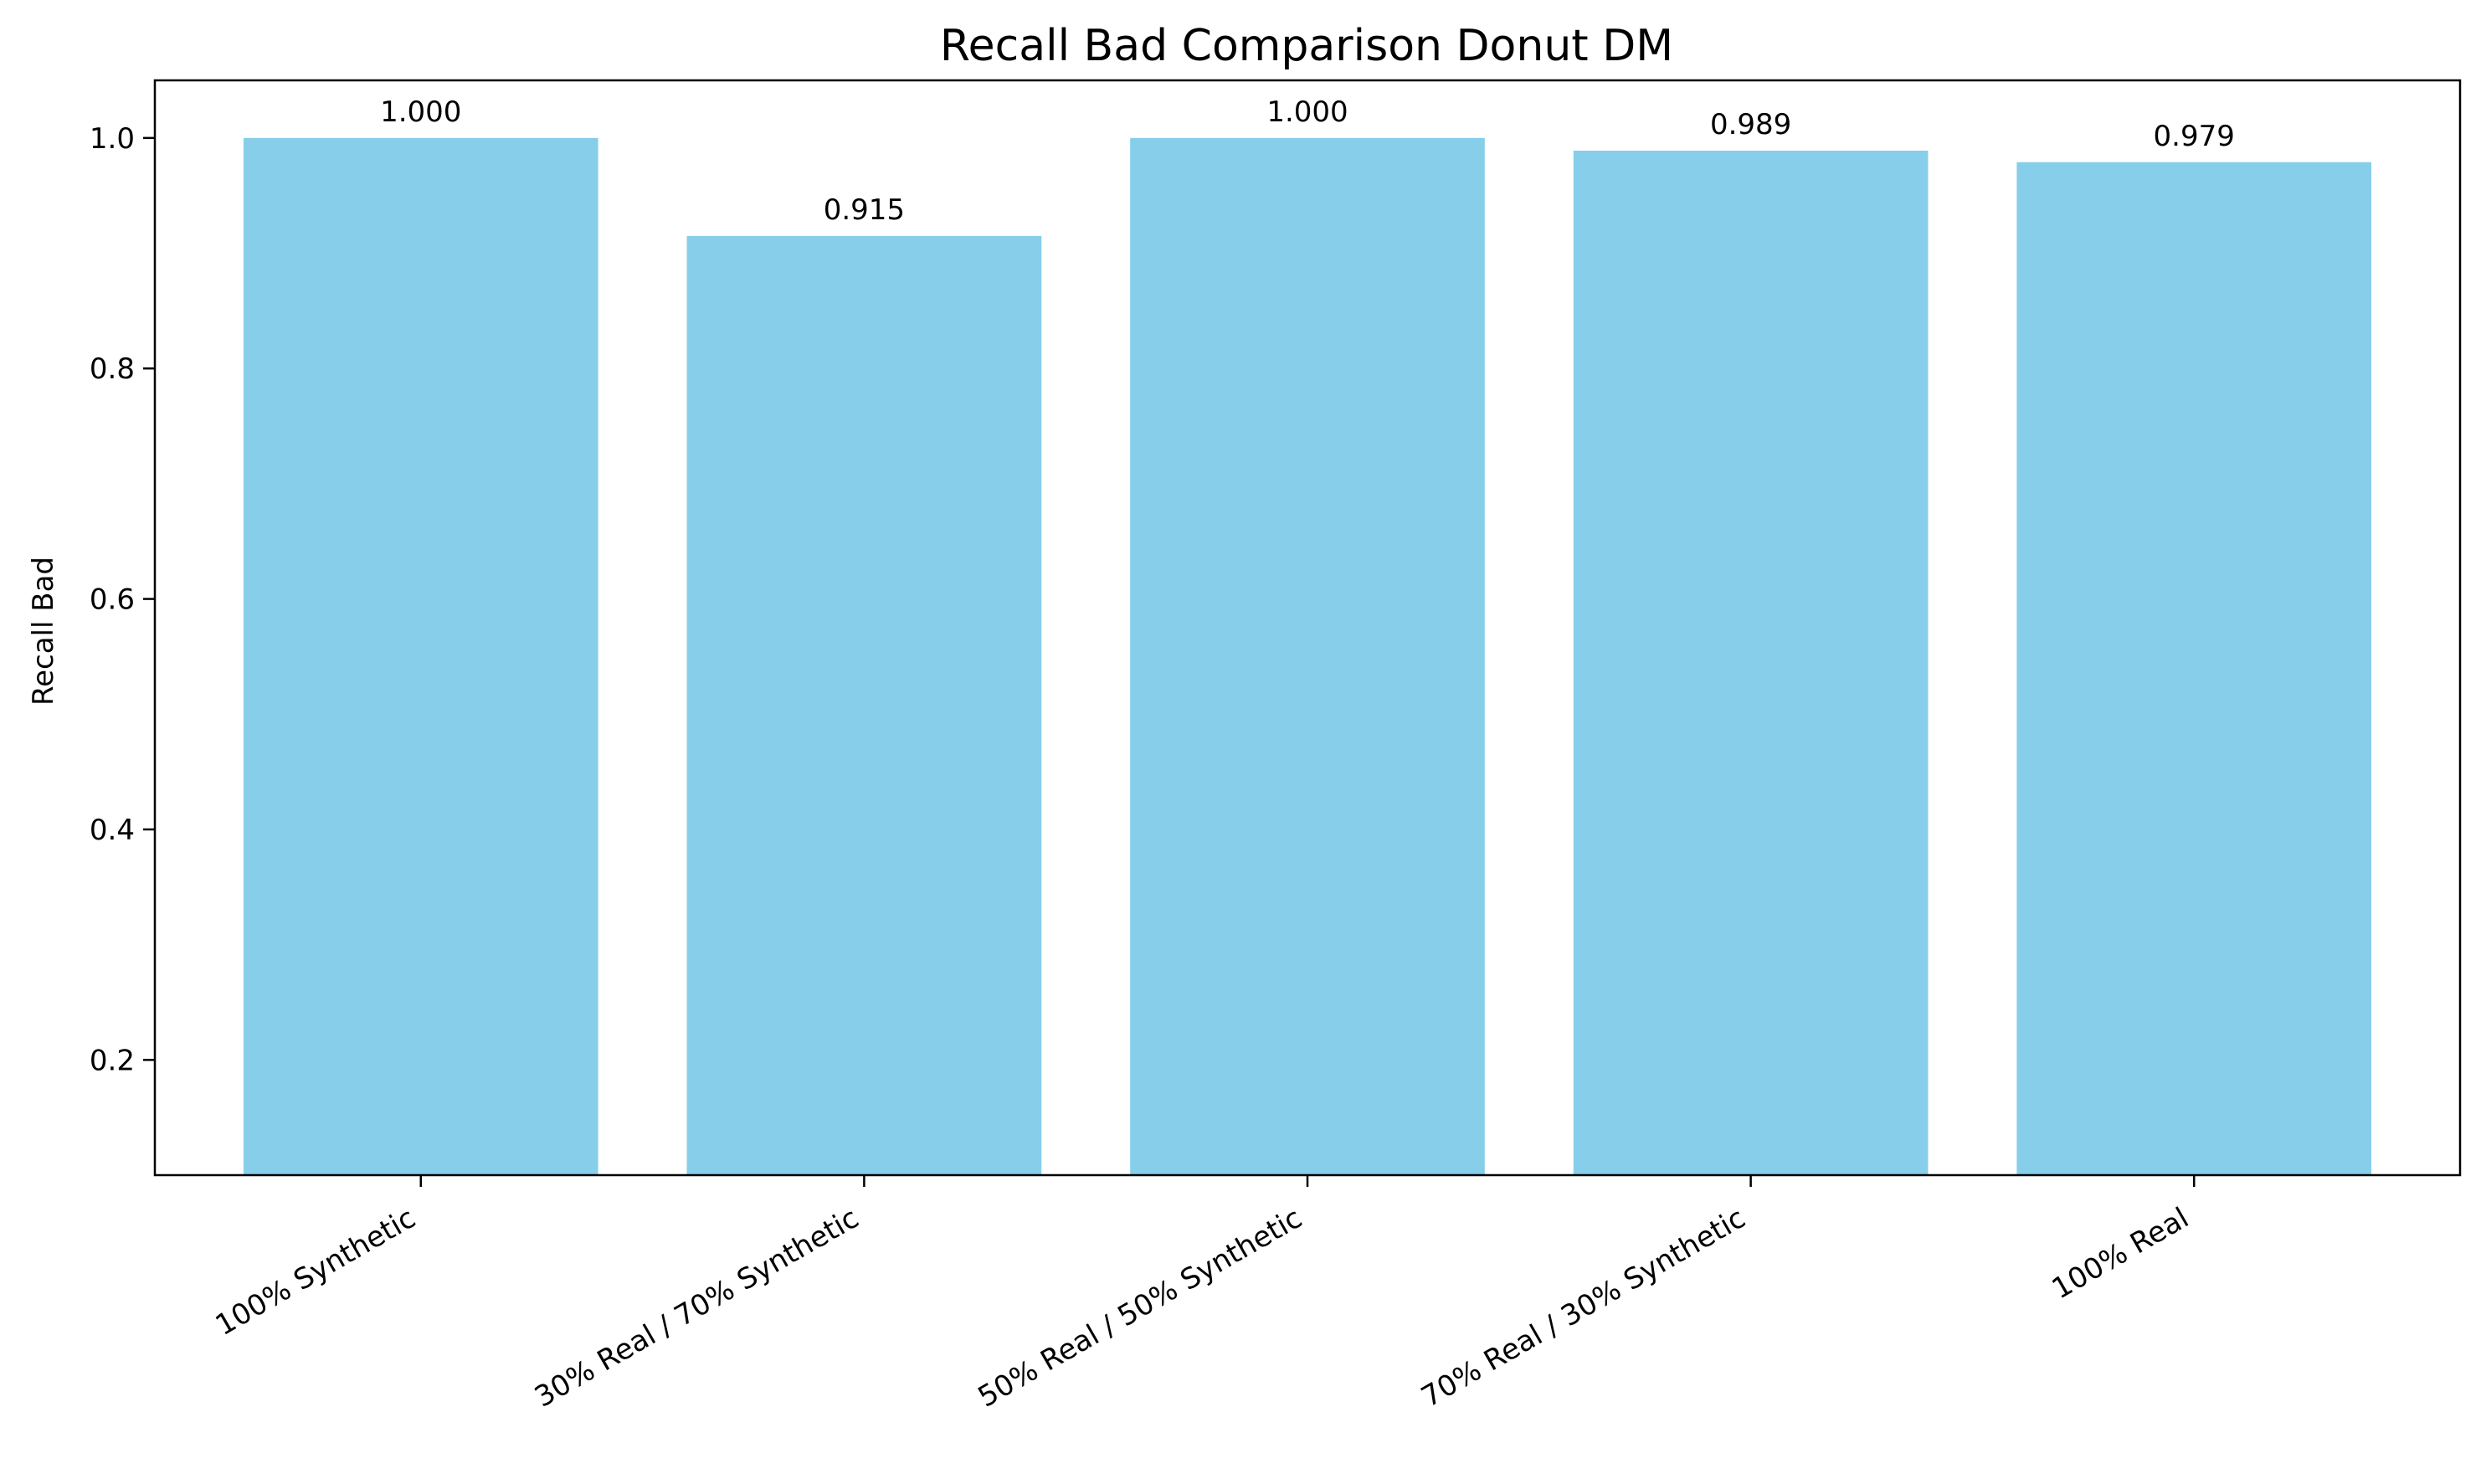 Image resolution: width=2486 pixels, height=1484 pixels. What do you see at coordinates (112, 139) in the screenshot?
I see `y-tick-label: 1.0` at bounding box center [112, 139].